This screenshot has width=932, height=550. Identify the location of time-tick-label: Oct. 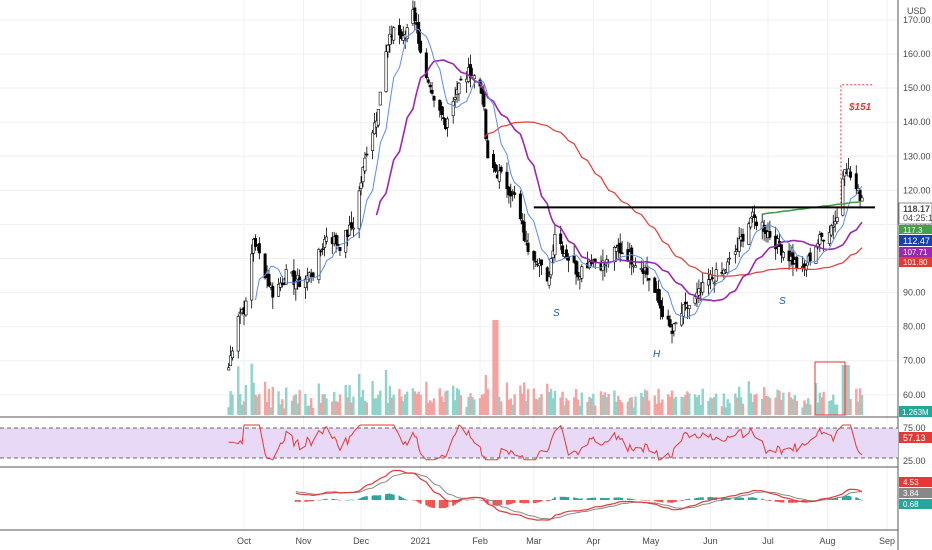
(244, 541).